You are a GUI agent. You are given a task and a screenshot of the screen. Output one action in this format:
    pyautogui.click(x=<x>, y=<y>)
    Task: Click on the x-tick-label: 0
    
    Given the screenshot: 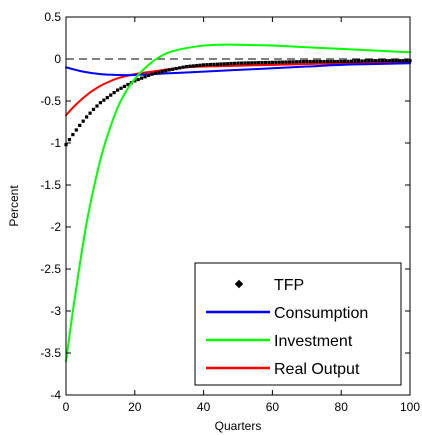 What is the action you would take?
    pyautogui.click(x=66, y=407)
    